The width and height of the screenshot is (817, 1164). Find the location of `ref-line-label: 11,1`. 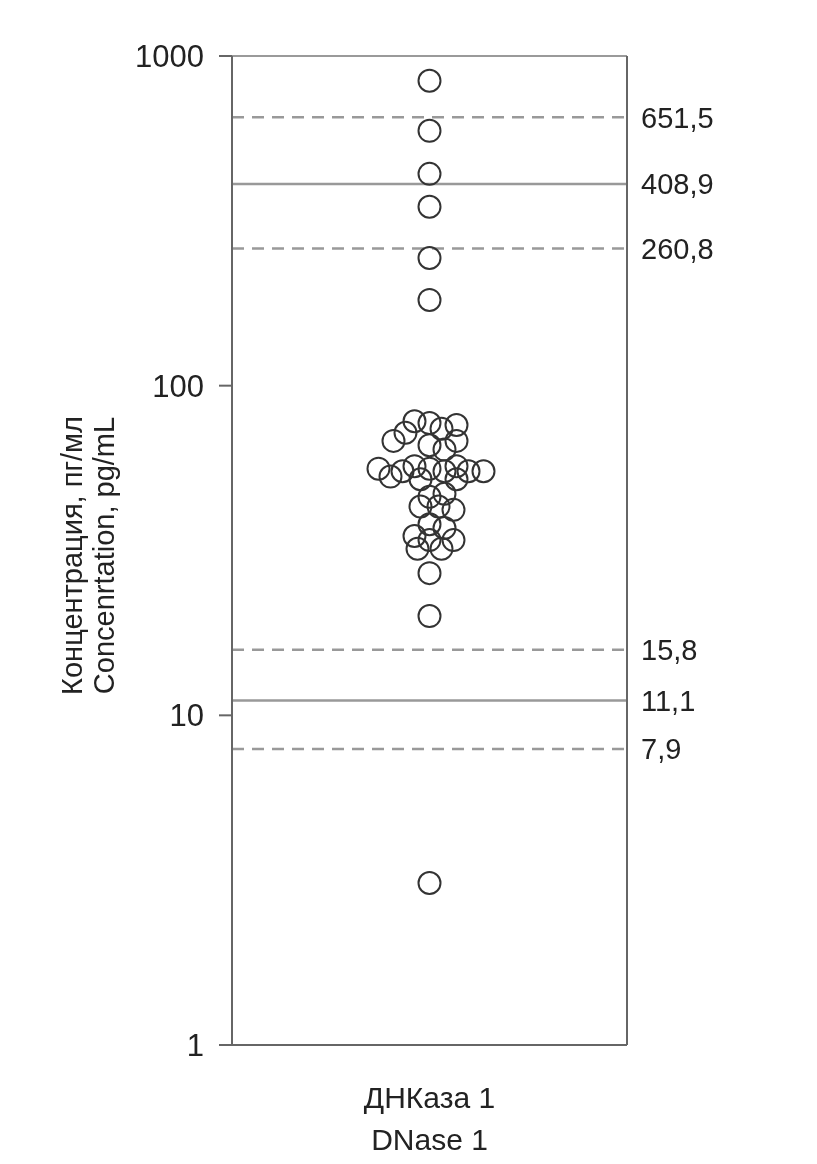

ref-line-label: 11,1 is located at coordinates (668, 700).